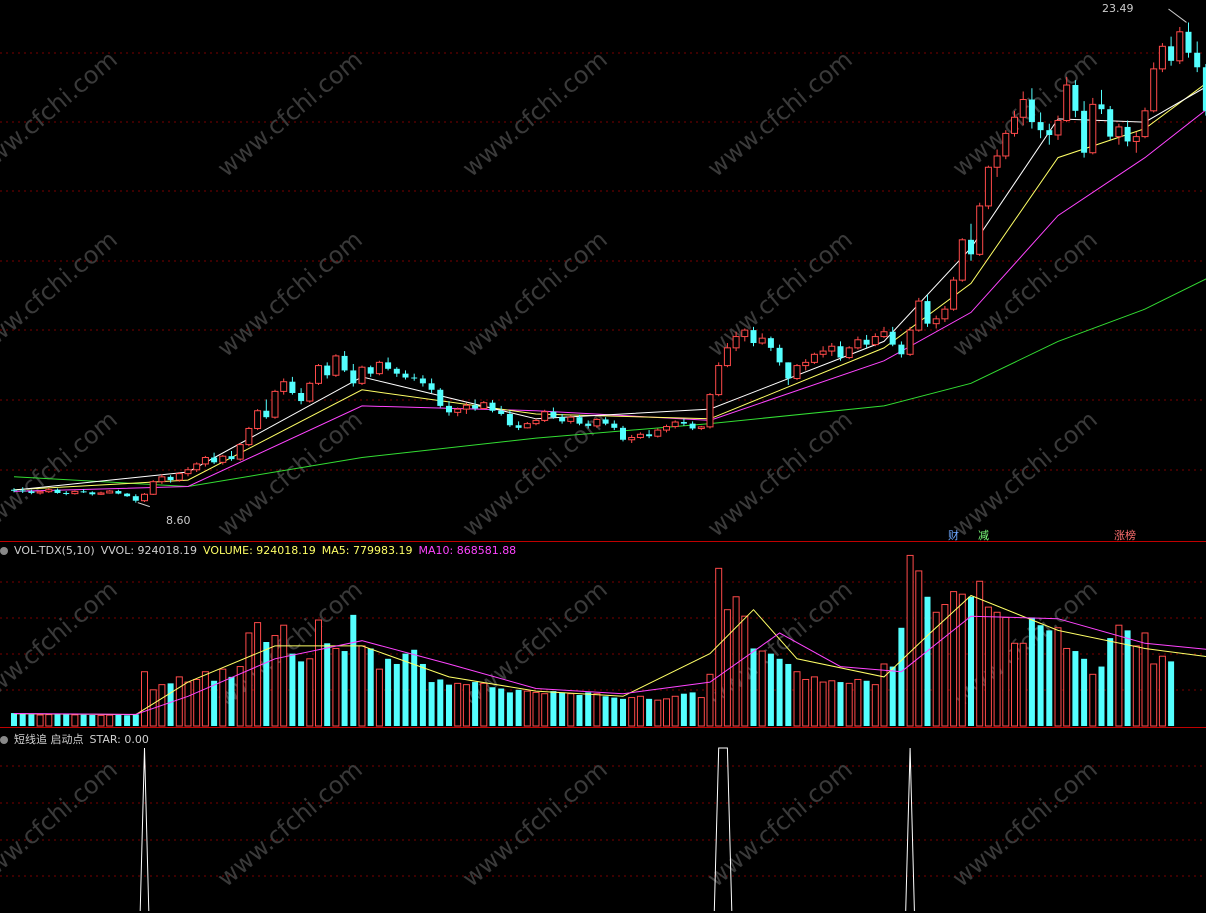 The width and height of the screenshot is (1206, 913). Describe the element at coordinates (1125, 535) in the screenshot. I see `event-tag-gainers: 涨榜` at that location.